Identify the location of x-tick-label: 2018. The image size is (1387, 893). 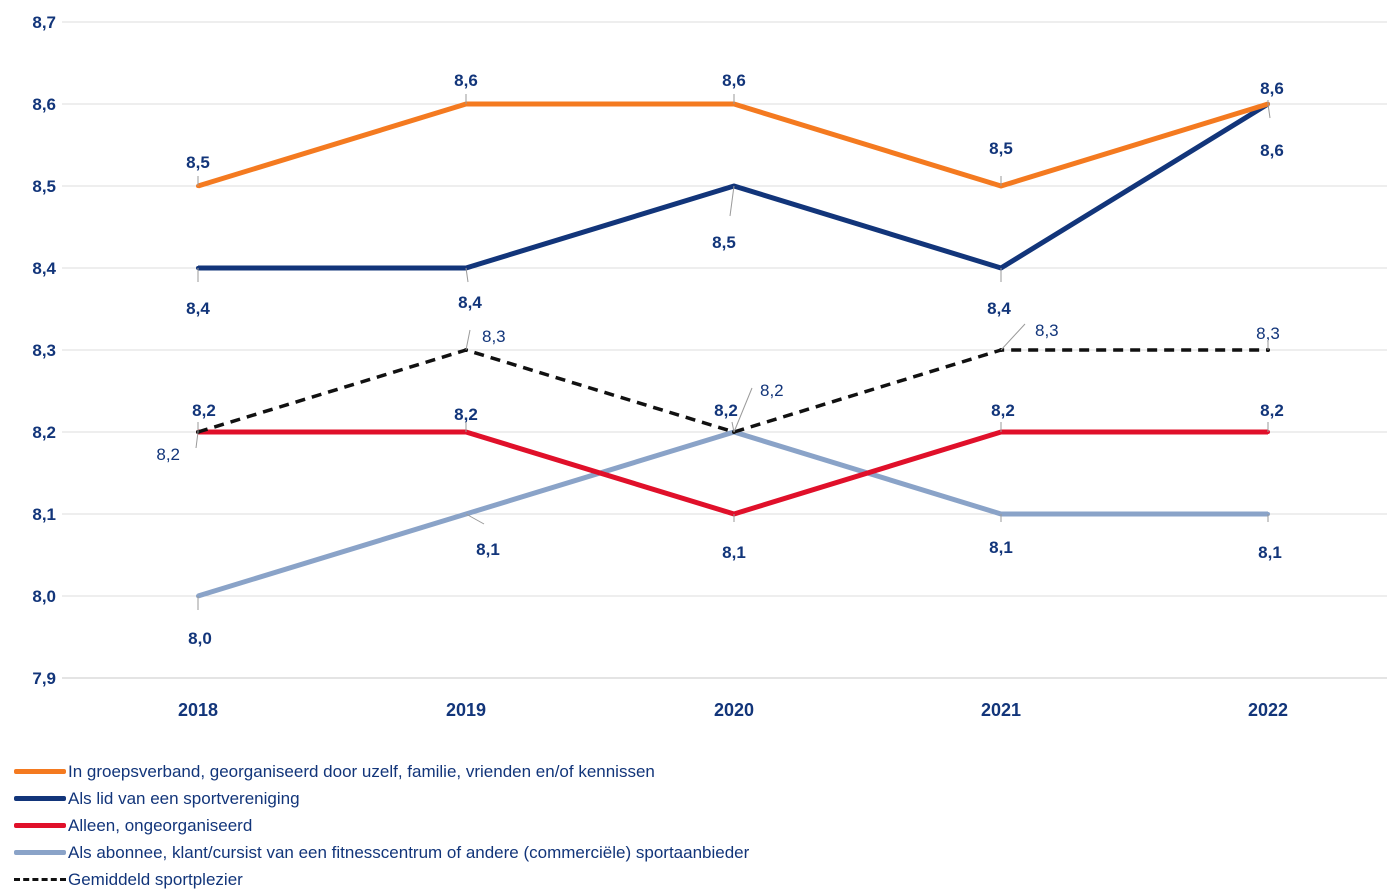
(198, 710).